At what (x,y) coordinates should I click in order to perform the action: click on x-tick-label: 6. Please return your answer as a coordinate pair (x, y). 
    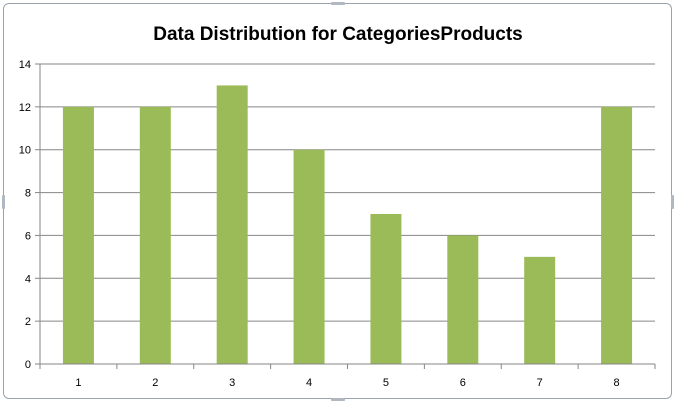
    Looking at the image, I should click on (463, 383).